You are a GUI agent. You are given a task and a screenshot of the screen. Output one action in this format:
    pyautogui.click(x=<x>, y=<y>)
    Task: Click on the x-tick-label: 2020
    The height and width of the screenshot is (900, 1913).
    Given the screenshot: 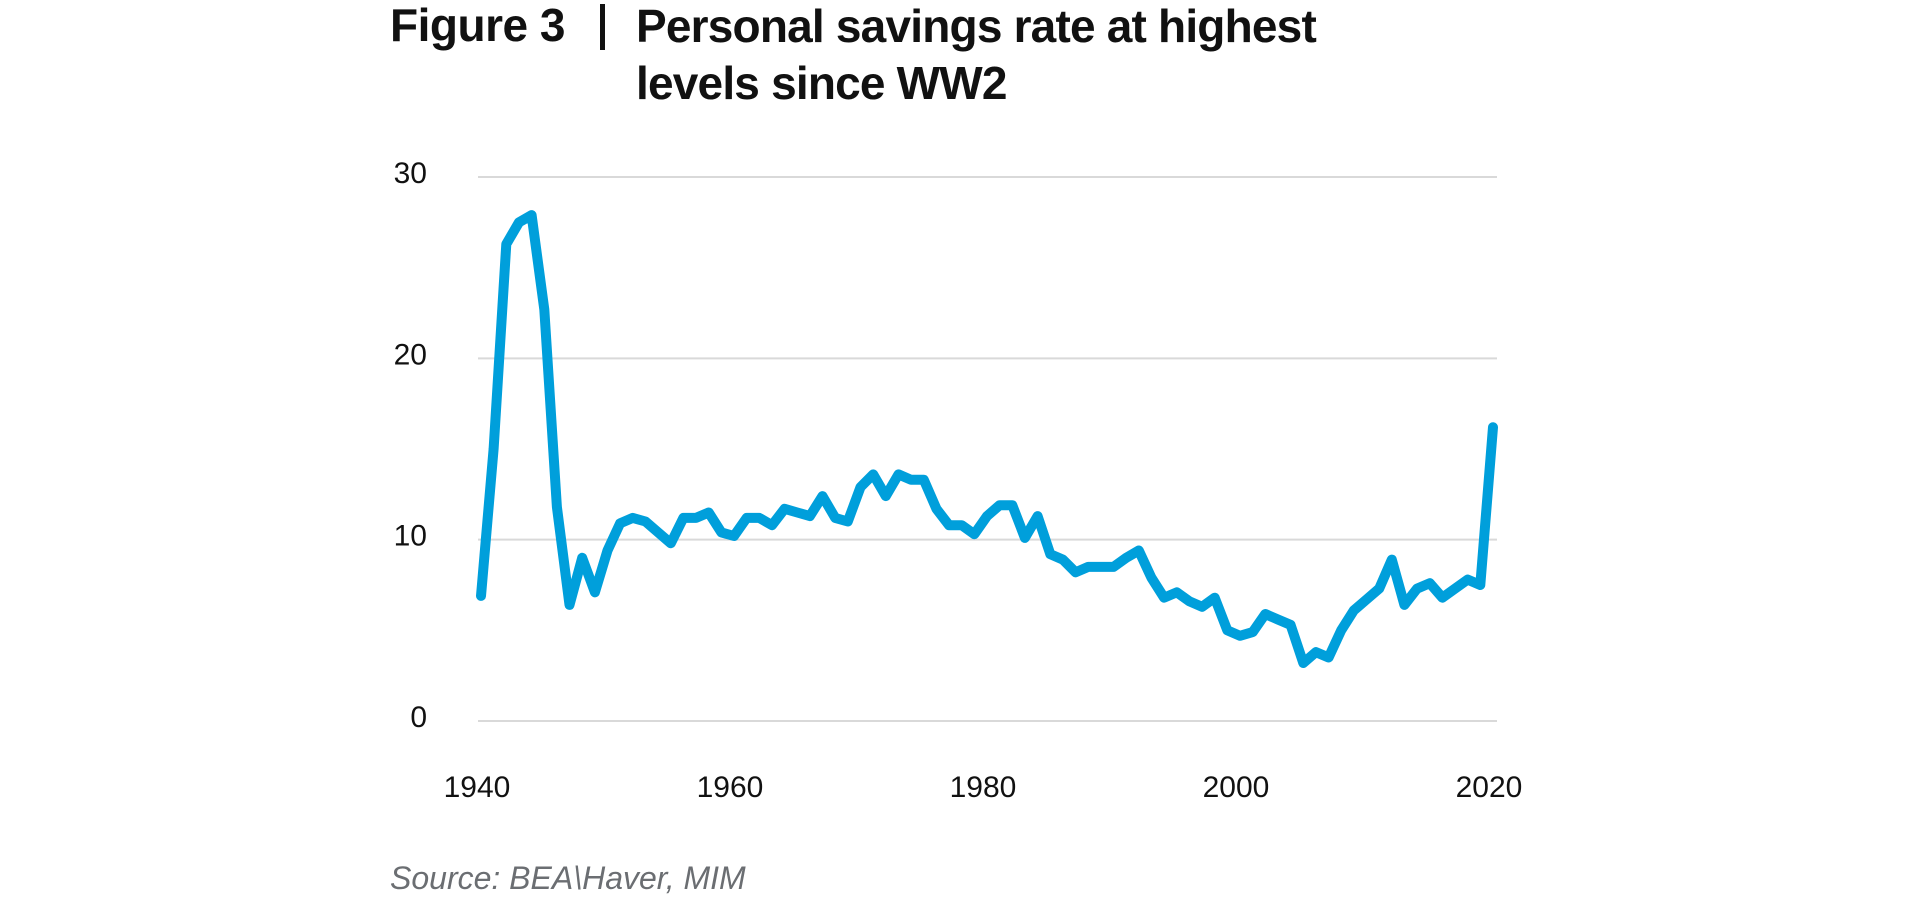 What is the action you would take?
    pyautogui.click(x=1489, y=787)
    